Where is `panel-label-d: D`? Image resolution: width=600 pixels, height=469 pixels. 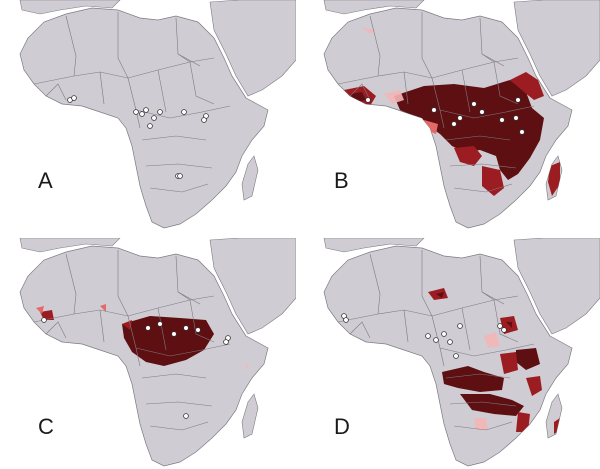 panel-label-d: D is located at coordinates (342, 426).